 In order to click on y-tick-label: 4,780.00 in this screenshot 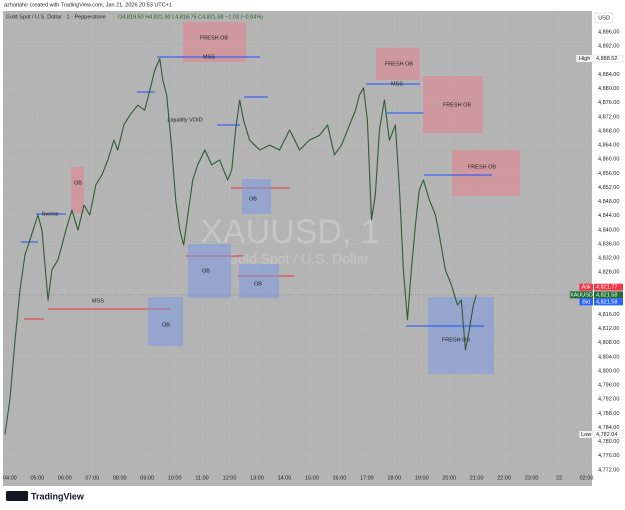, I will do `click(608, 442)`.